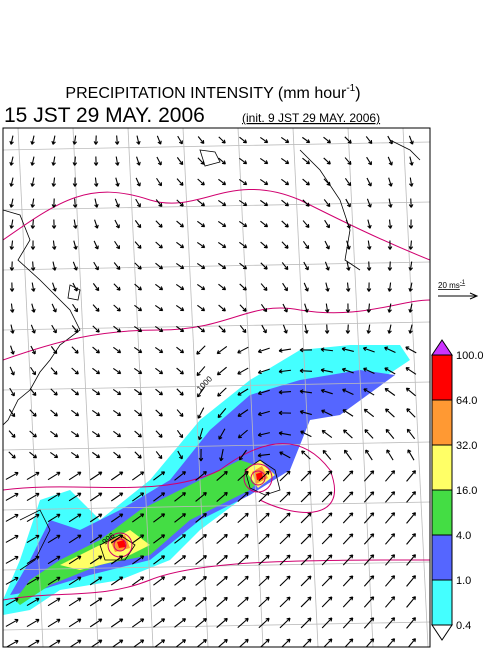 The image size is (500, 650). Describe the element at coordinates (216, 506) in the screenshot. I see `parallel` at that location.